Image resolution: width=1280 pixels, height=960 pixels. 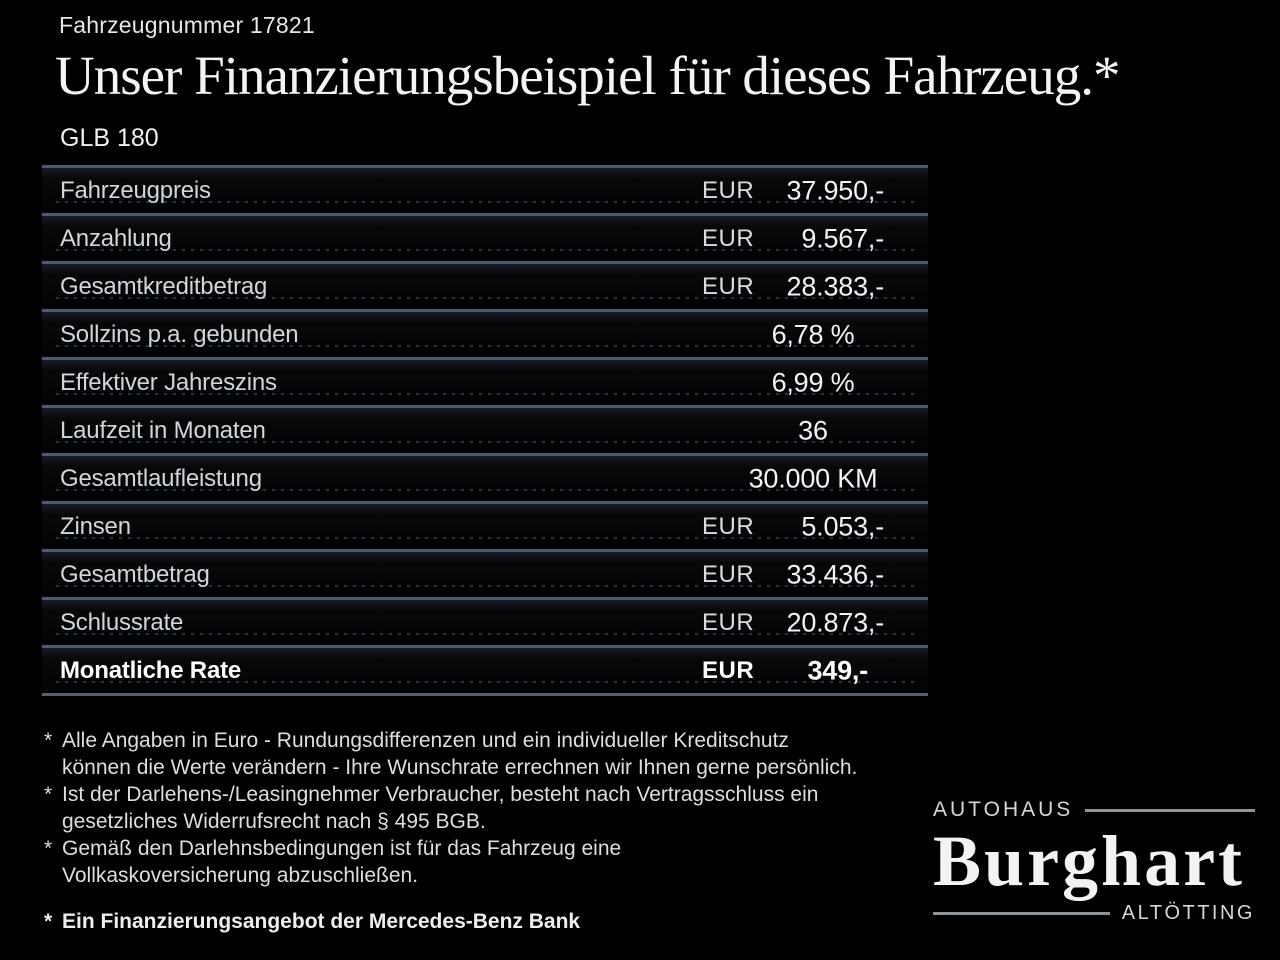 What do you see at coordinates (485, 381) in the screenshot?
I see `table-row: Effektiver Jahreszins 6,99 %` at bounding box center [485, 381].